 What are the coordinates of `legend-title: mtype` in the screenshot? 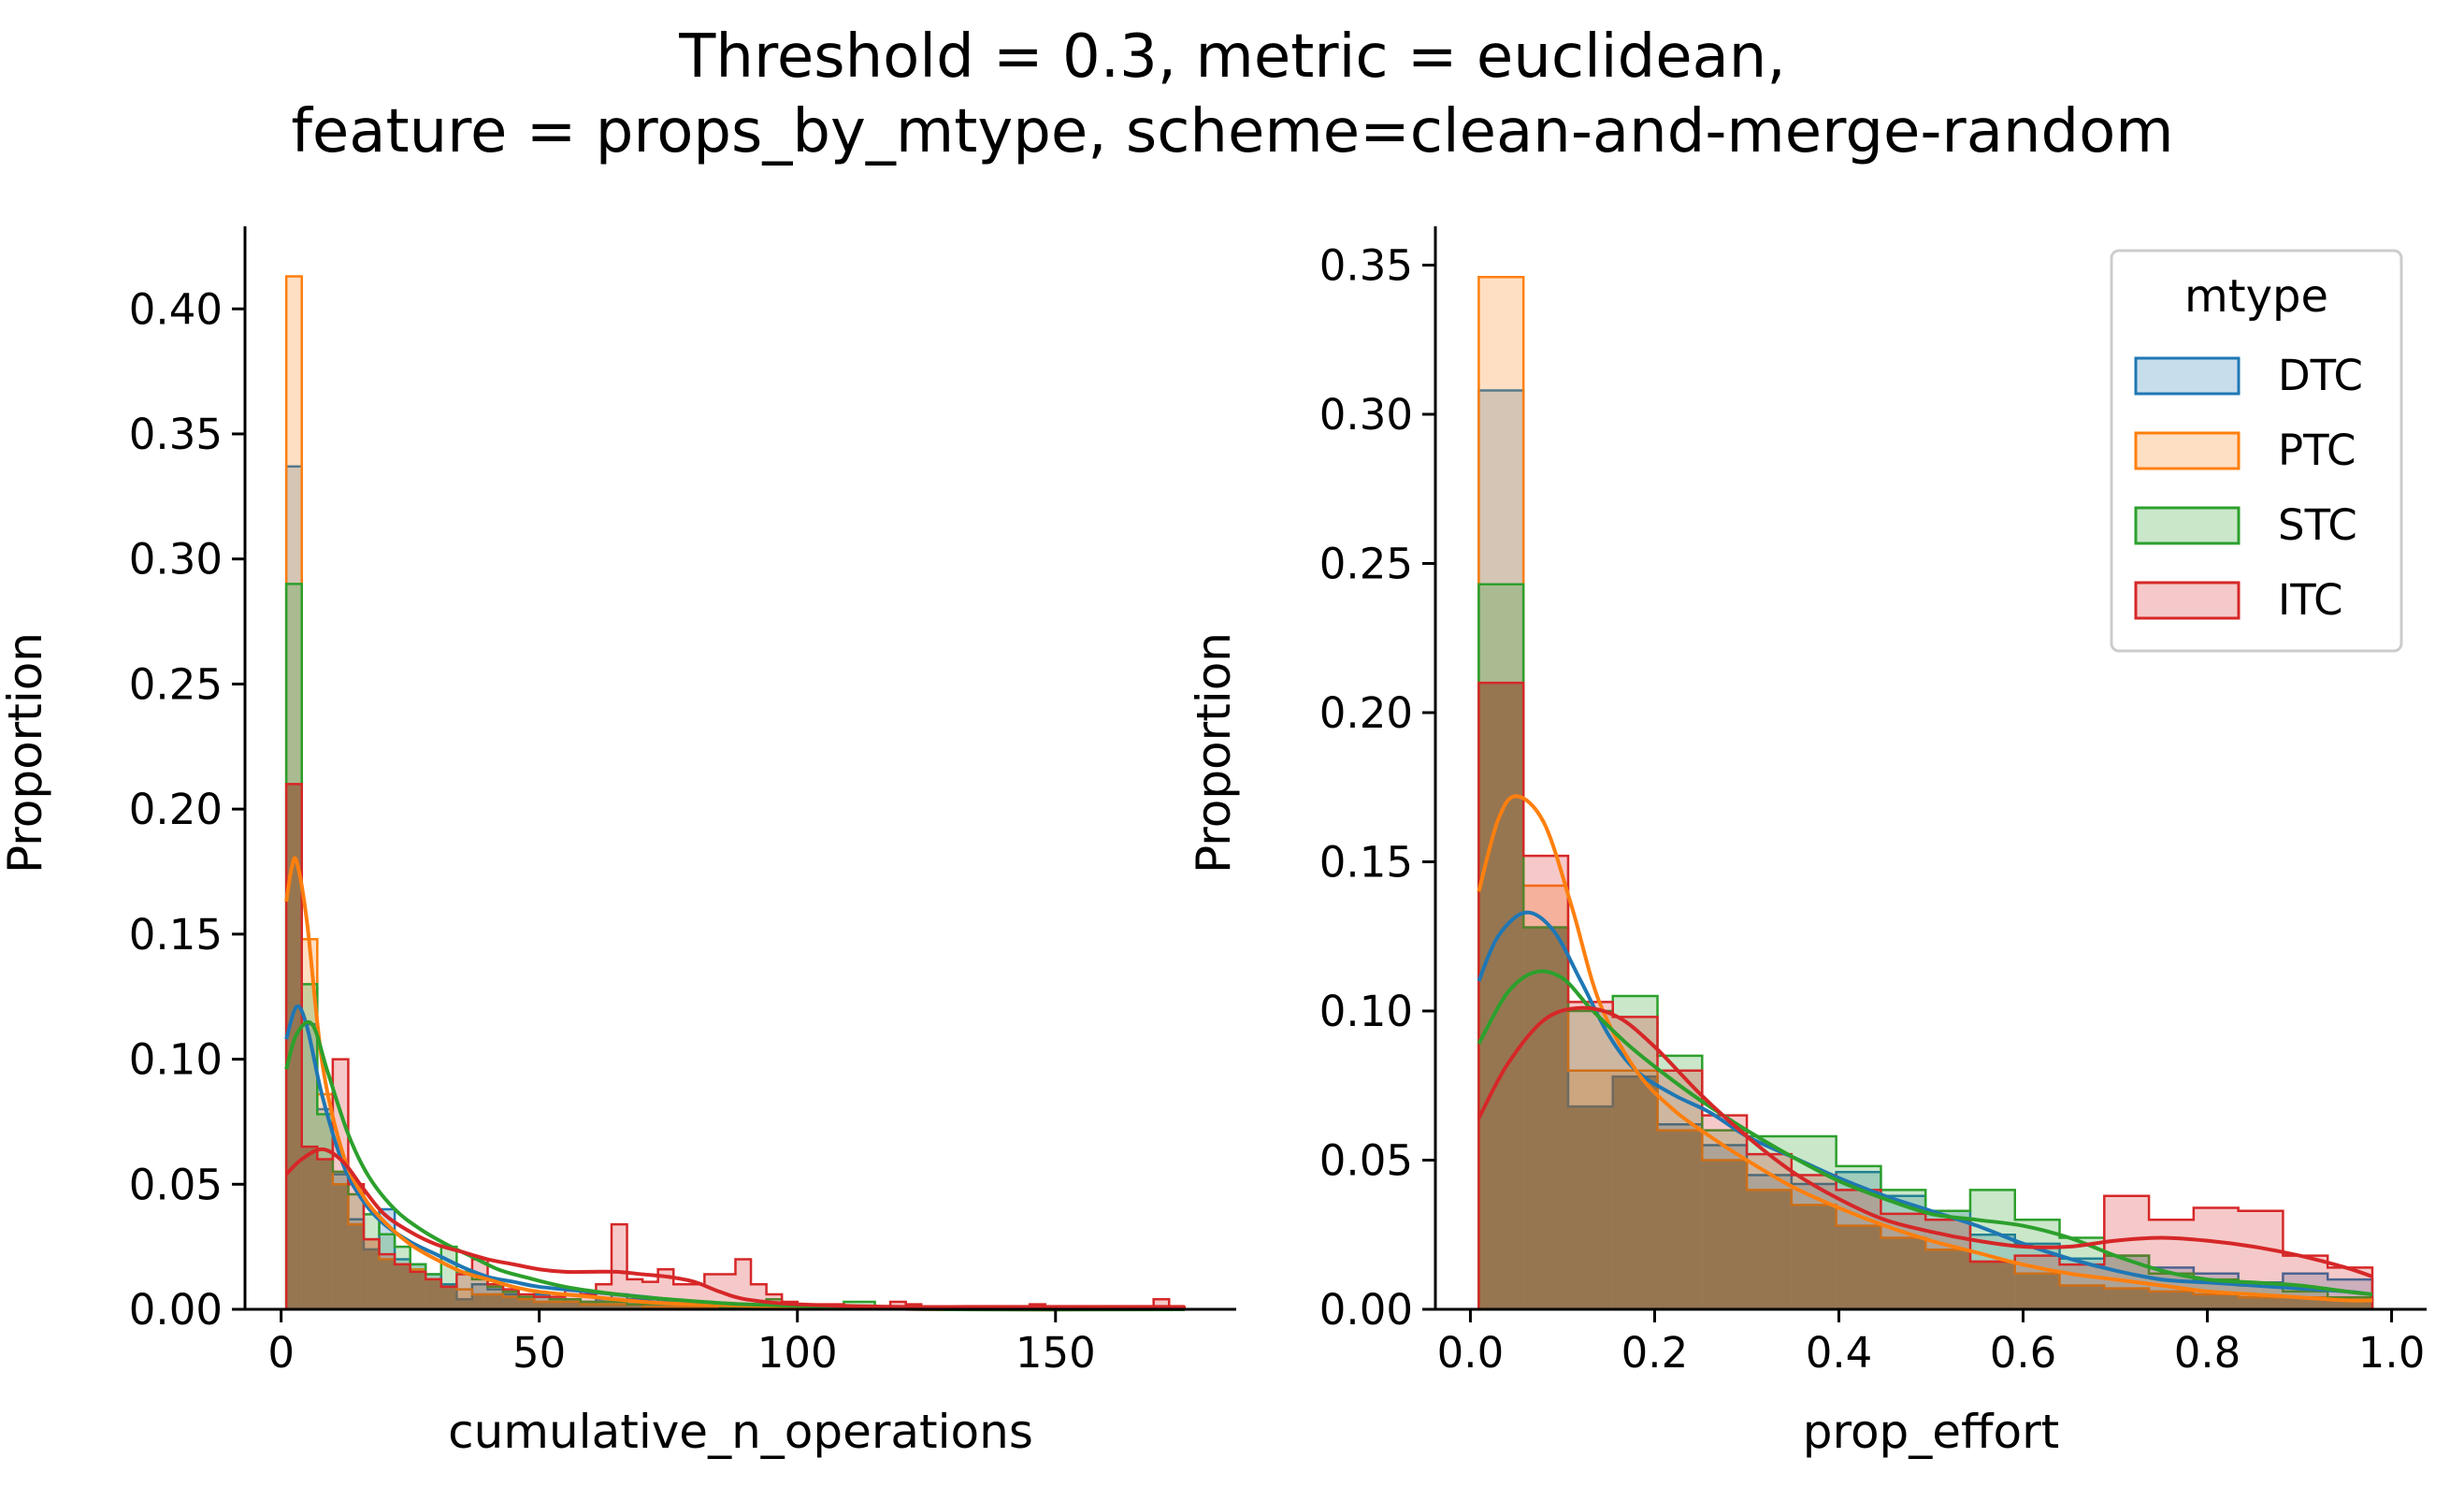 It's located at (2256, 296).